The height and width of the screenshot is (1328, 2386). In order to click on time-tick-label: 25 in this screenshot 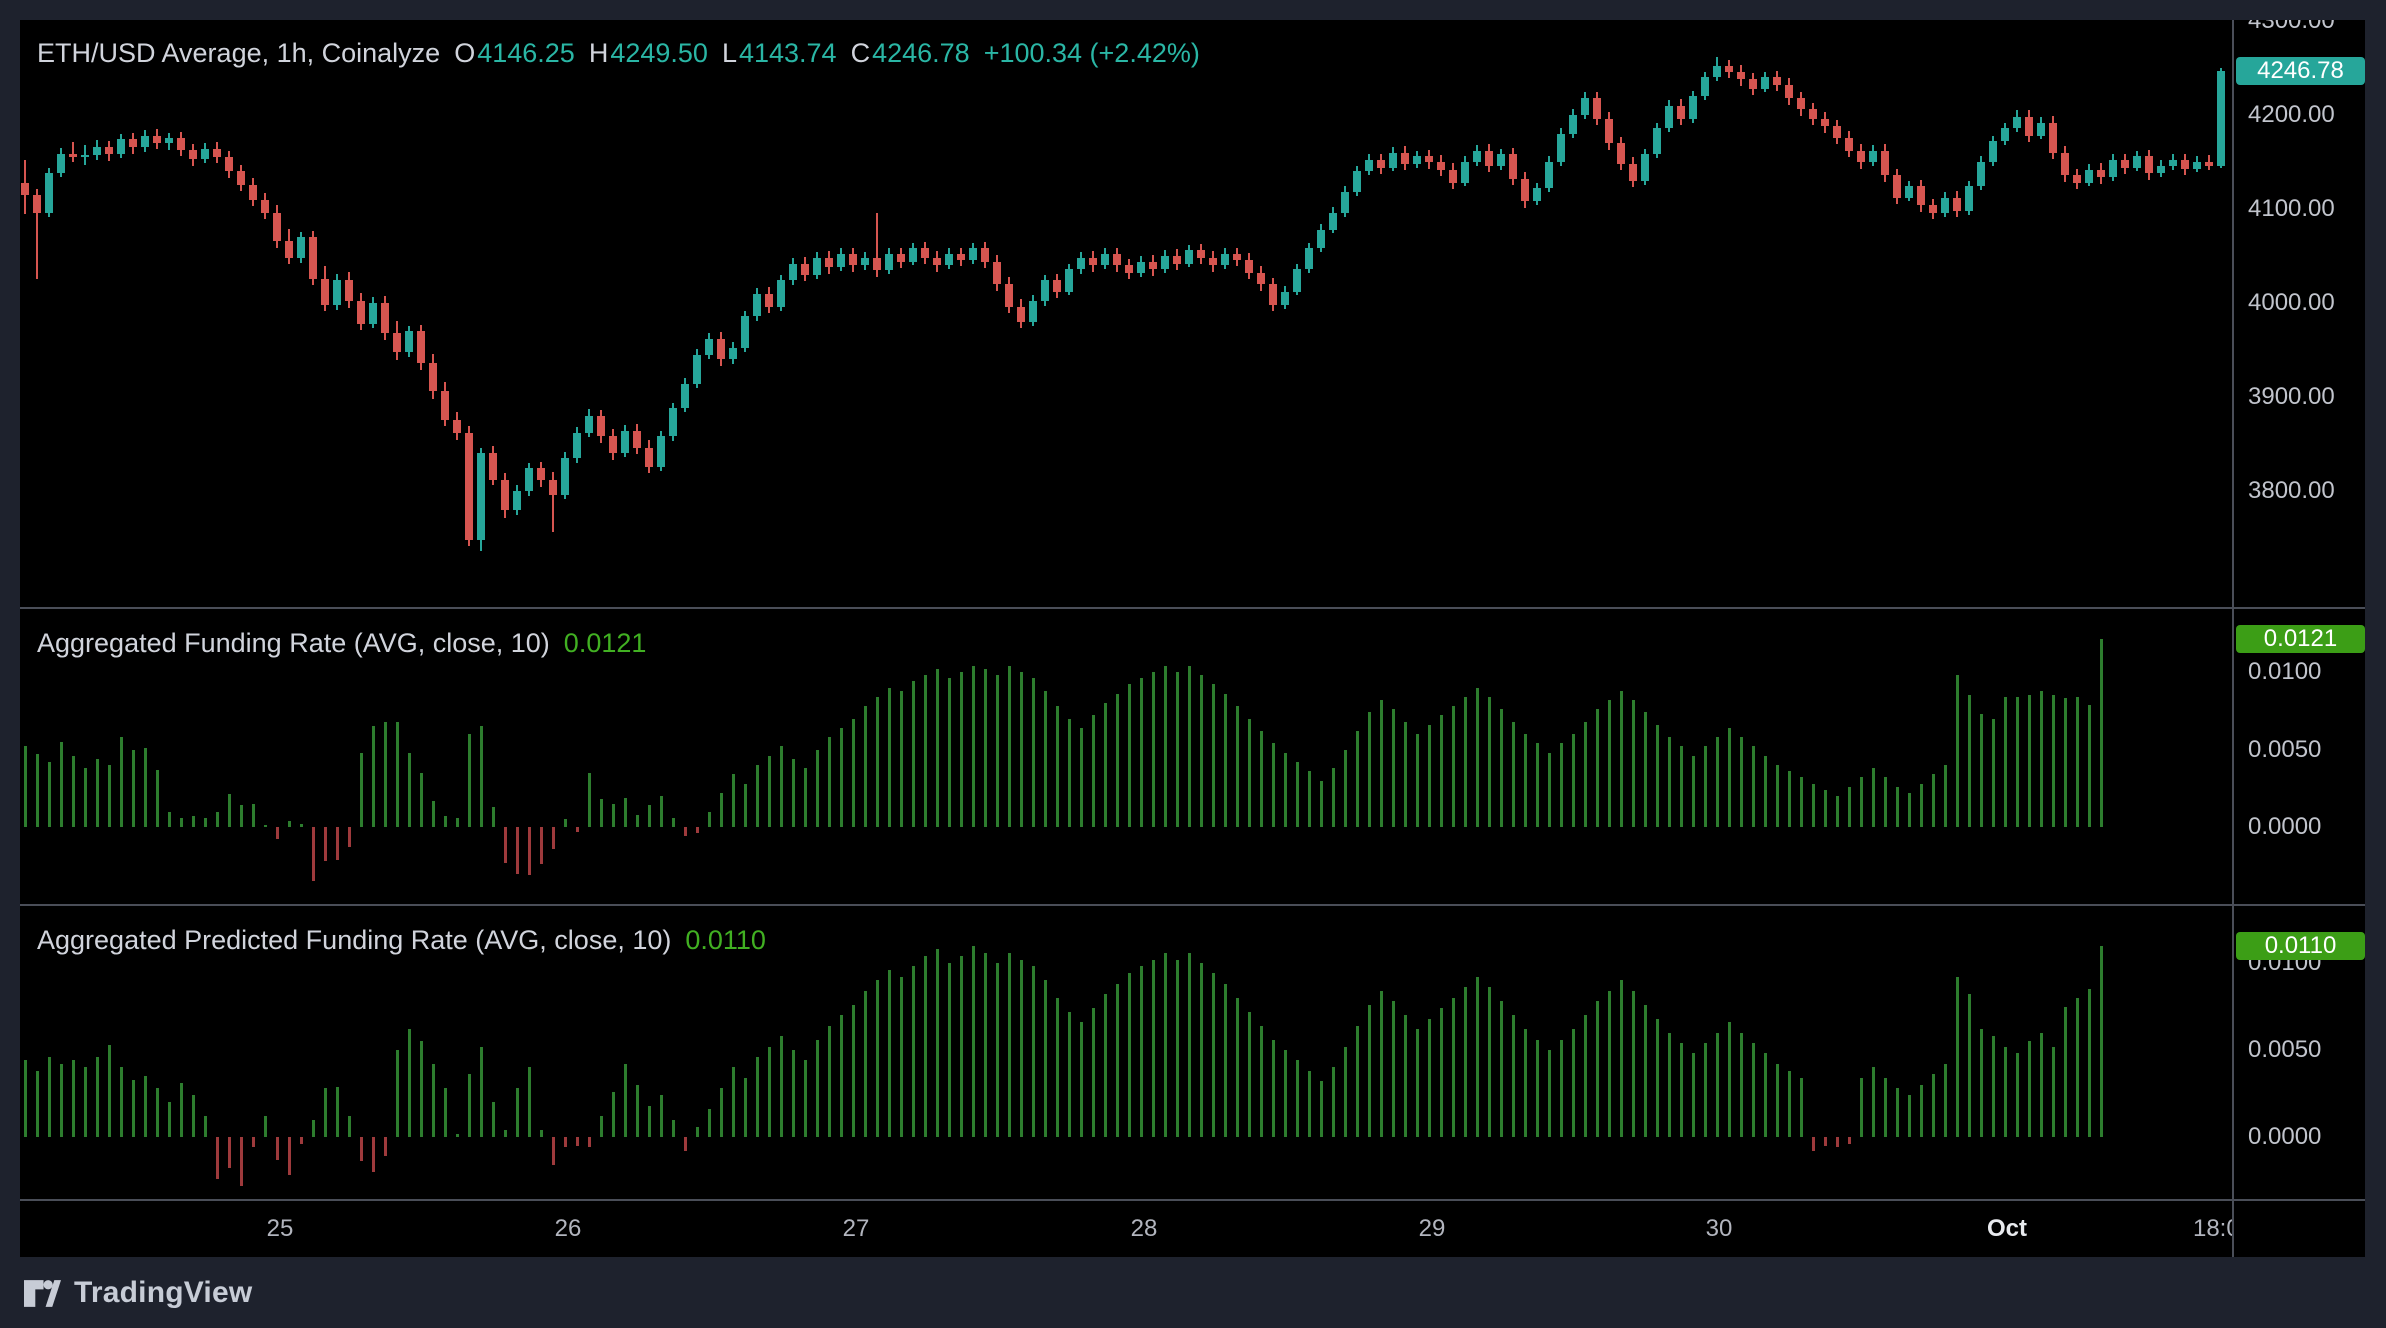, I will do `click(280, 1228)`.